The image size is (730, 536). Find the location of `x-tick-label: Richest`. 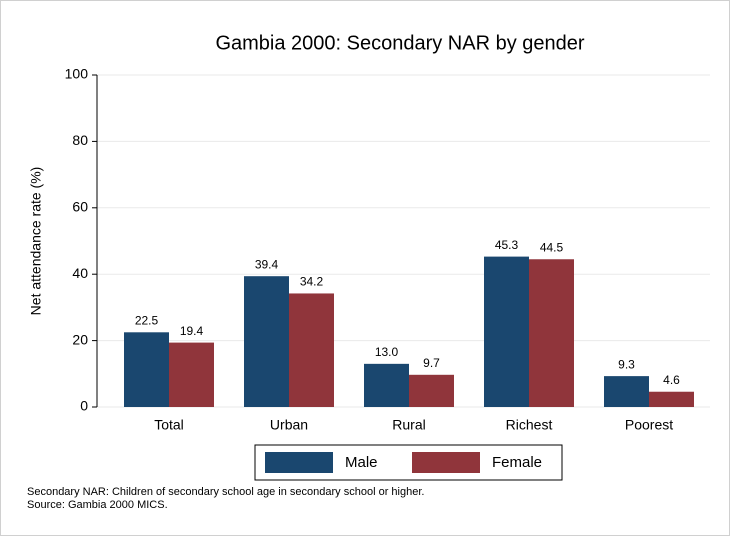

x-tick-label: Richest is located at coordinates (529, 425).